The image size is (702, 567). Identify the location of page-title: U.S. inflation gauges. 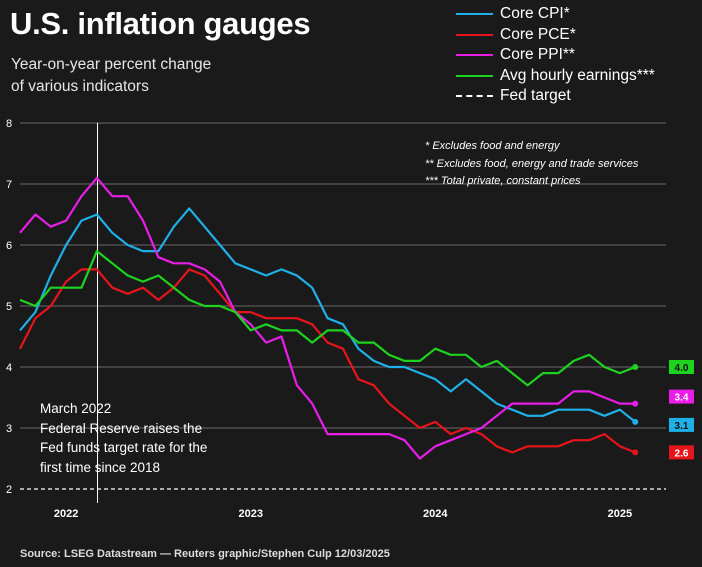
(160, 23).